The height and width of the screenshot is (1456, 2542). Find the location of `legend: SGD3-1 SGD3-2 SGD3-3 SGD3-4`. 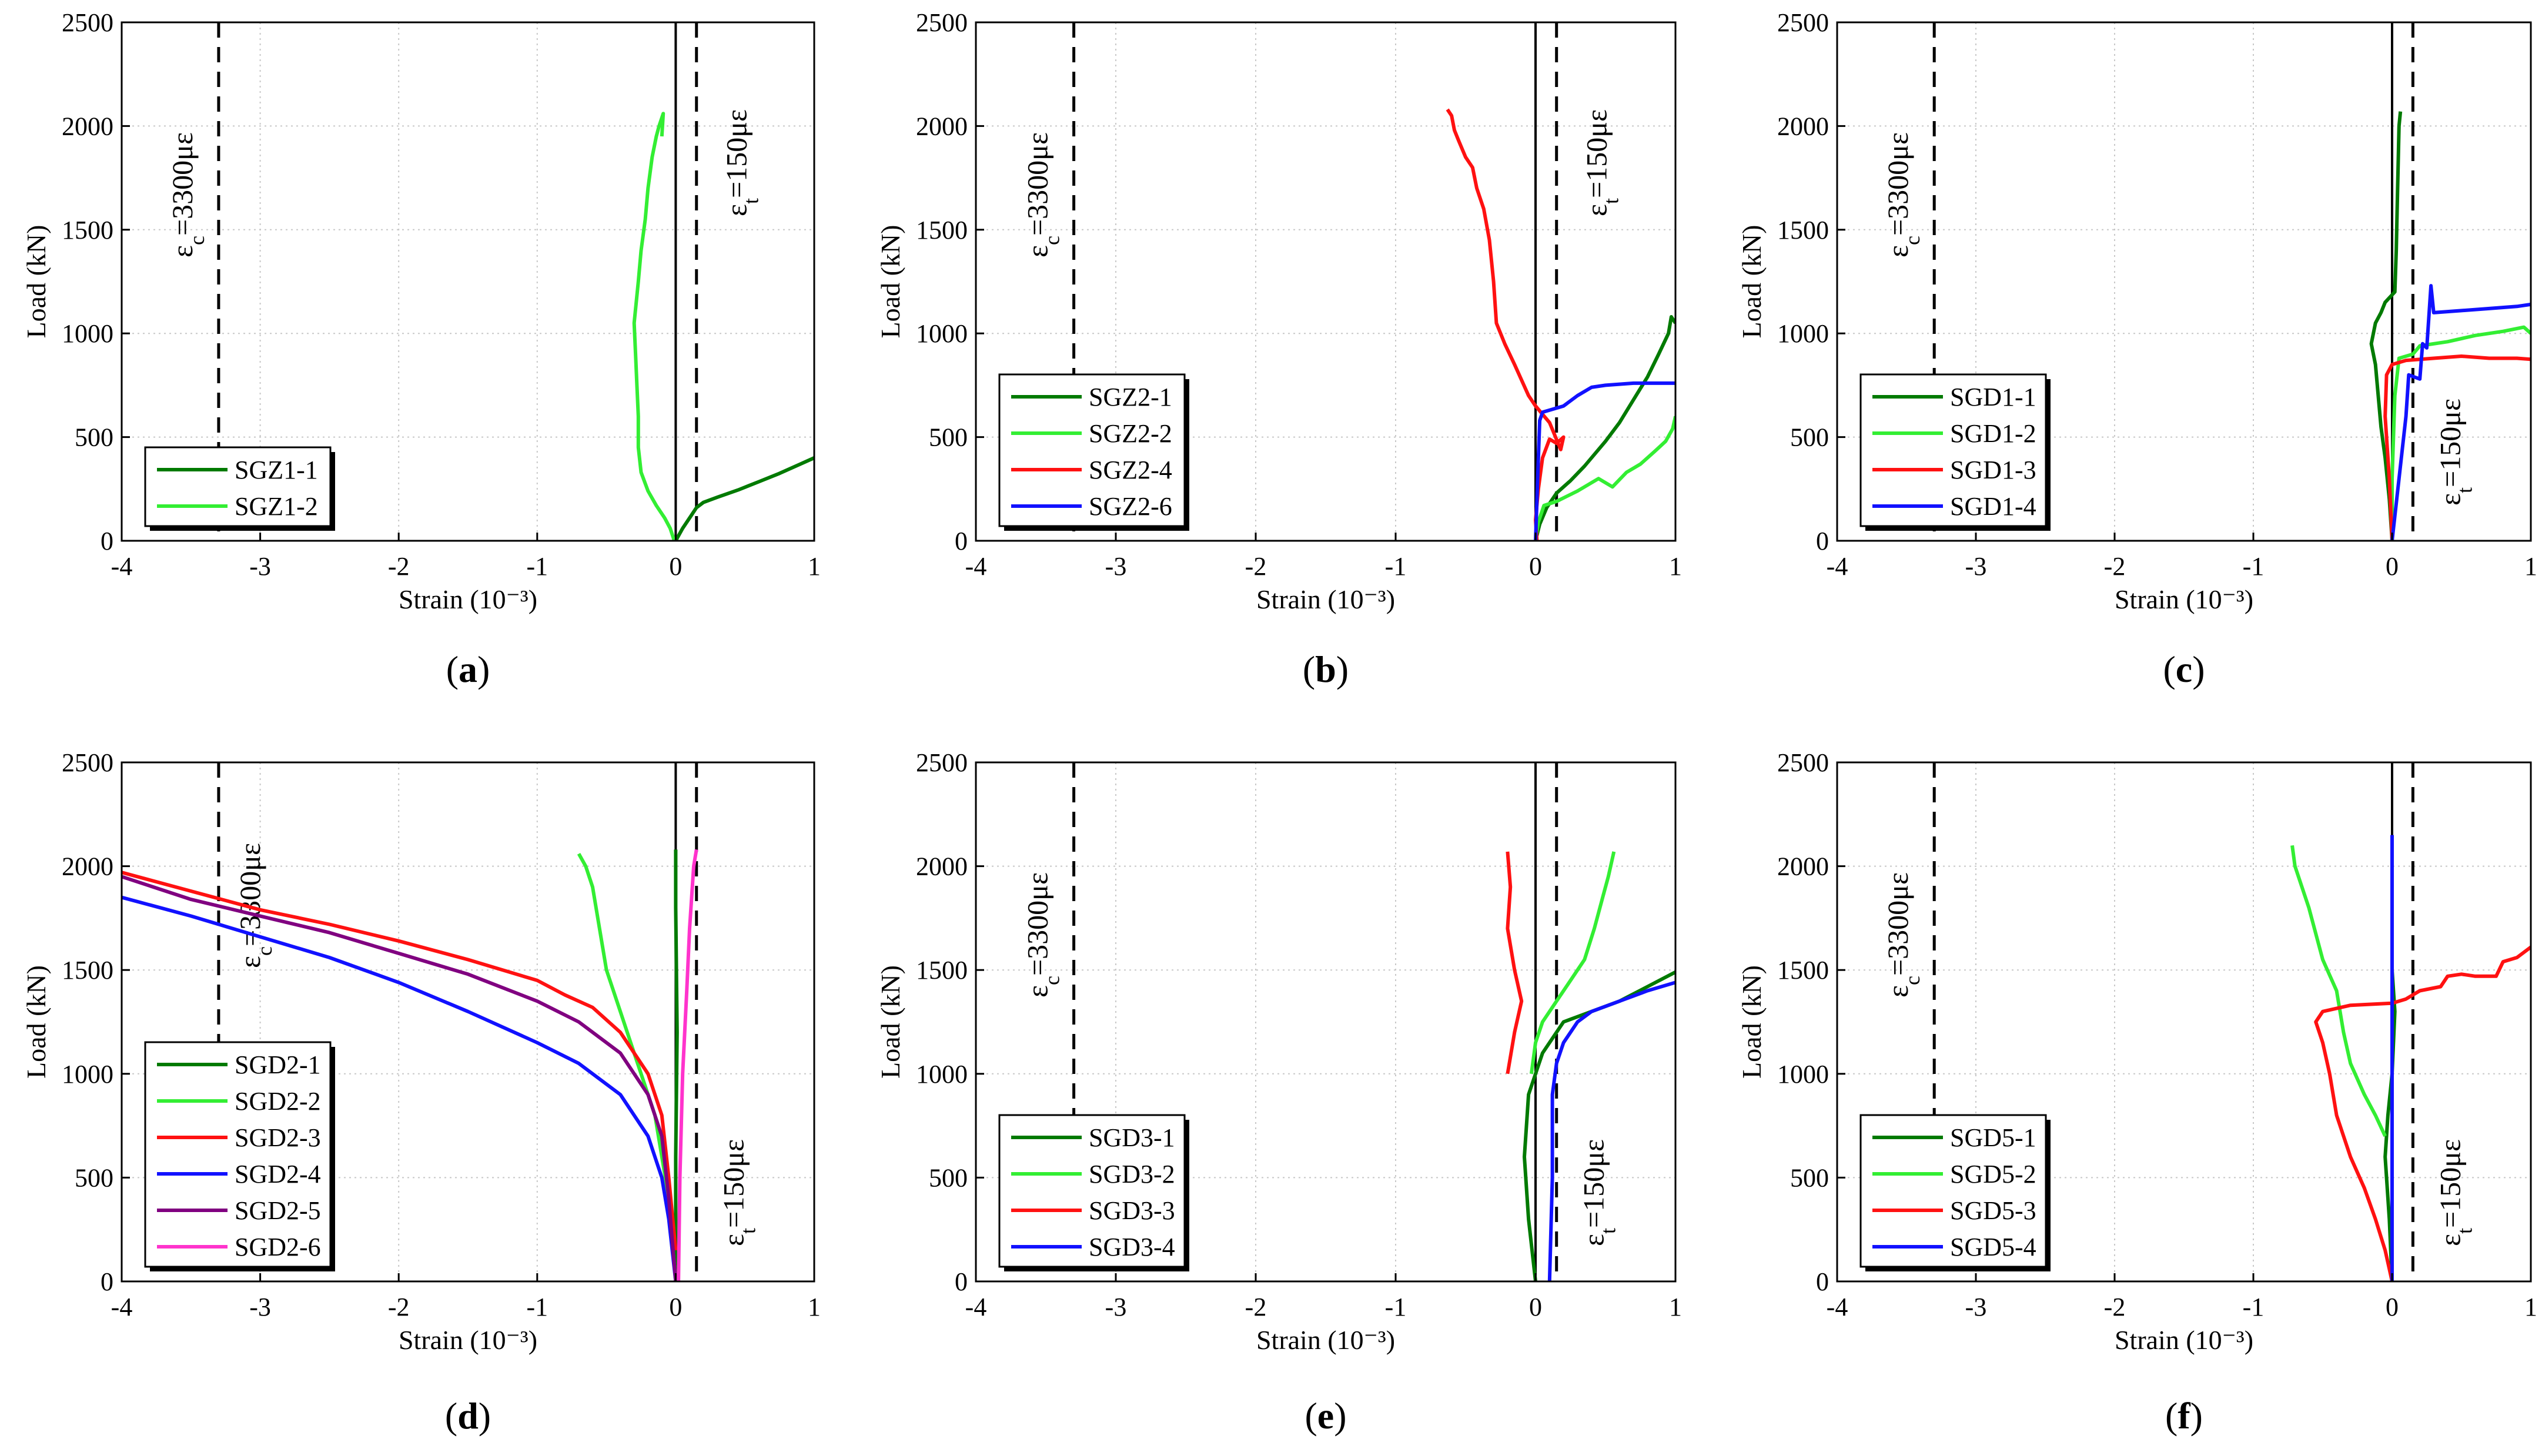

legend: SGD3-1 SGD3-2 SGD3-3 SGD3-4 is located at coordinates (1093, 1192).